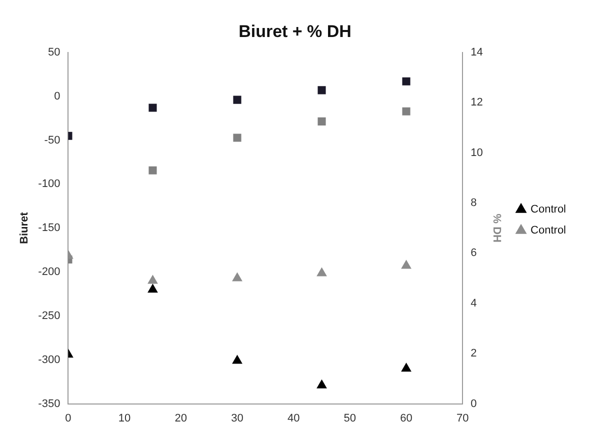  I want to click on x-tick-label: 40, so click(293, 418).